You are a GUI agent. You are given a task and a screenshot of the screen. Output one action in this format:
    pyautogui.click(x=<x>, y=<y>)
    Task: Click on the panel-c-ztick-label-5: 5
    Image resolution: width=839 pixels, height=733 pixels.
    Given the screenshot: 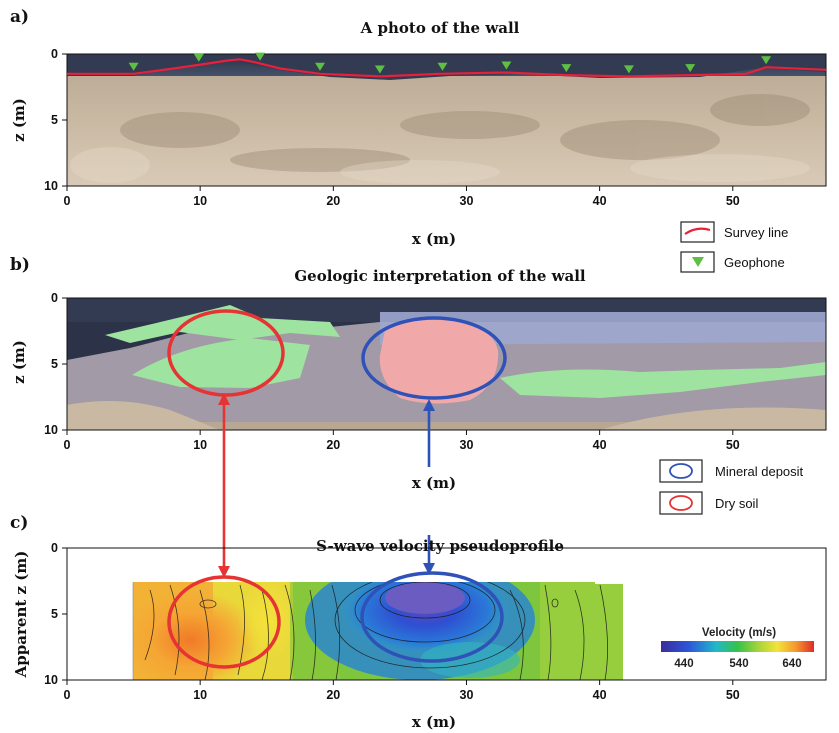 What is the action you would take?
    pyautogui.click(x=54, y=614)
    